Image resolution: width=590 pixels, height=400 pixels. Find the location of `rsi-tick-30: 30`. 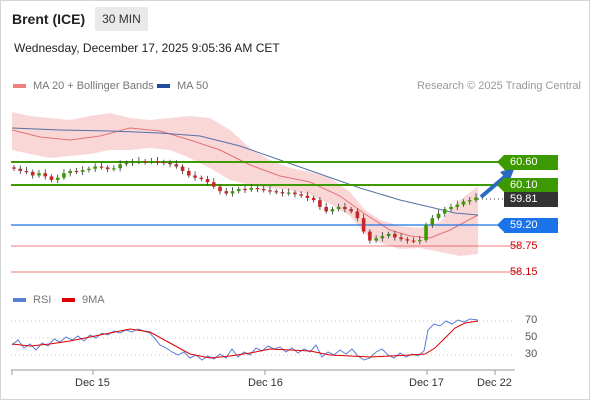

rsi-tick-30: 30 is located at coordinates (531, 354).